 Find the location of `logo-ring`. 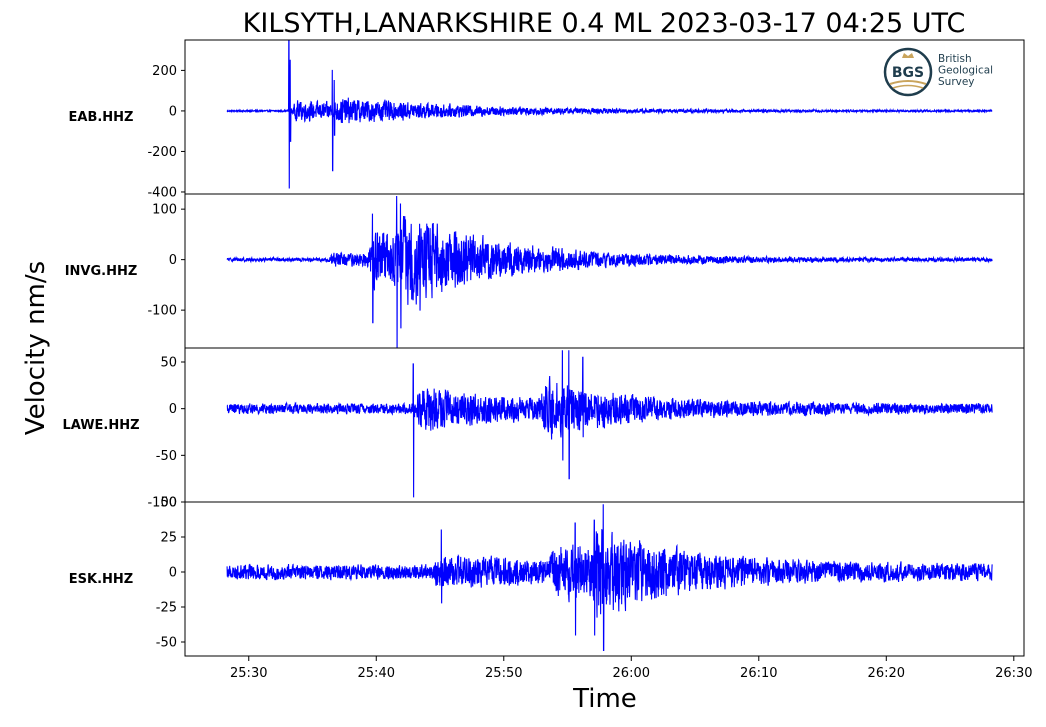

logo-ring is located at coordinates (908, 72).